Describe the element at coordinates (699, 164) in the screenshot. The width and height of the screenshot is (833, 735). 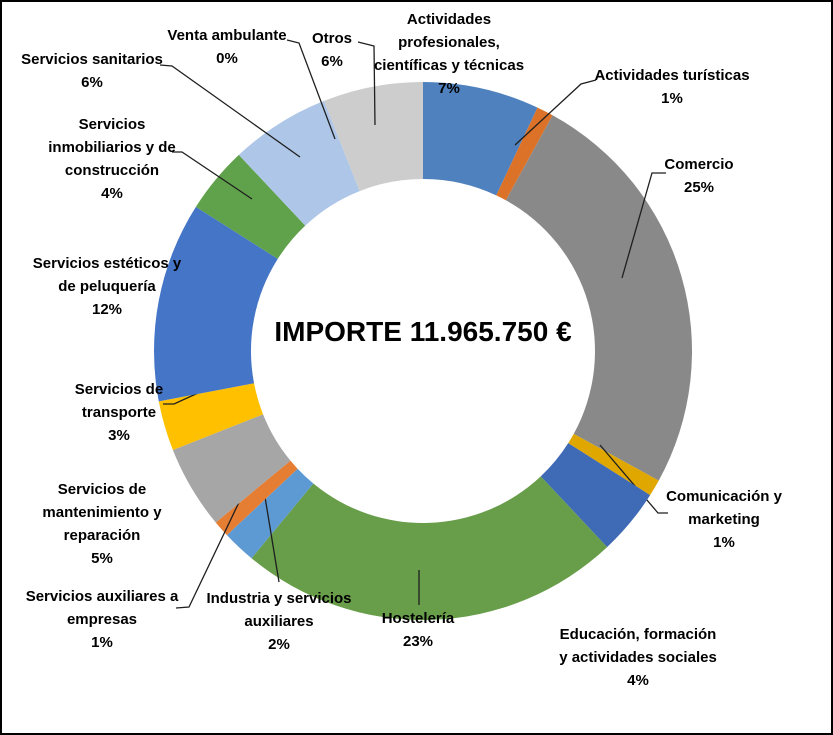
I see `slice-label-text: Comercio` at that location.